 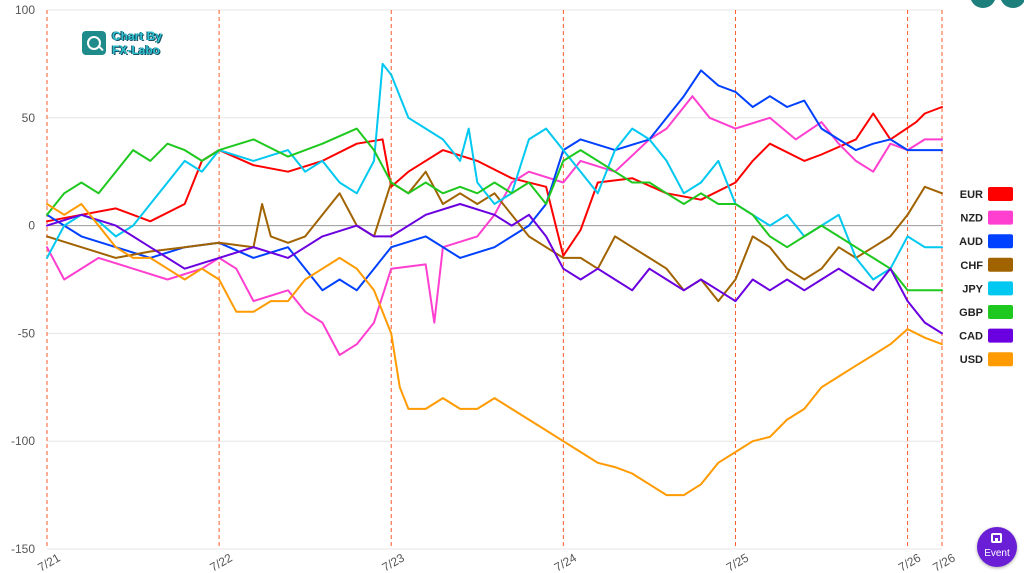 What do you see at coordinates (971, 242) in the screenshot?
I see `legend-label-aud: AUD` at bounding box center [971, 242].